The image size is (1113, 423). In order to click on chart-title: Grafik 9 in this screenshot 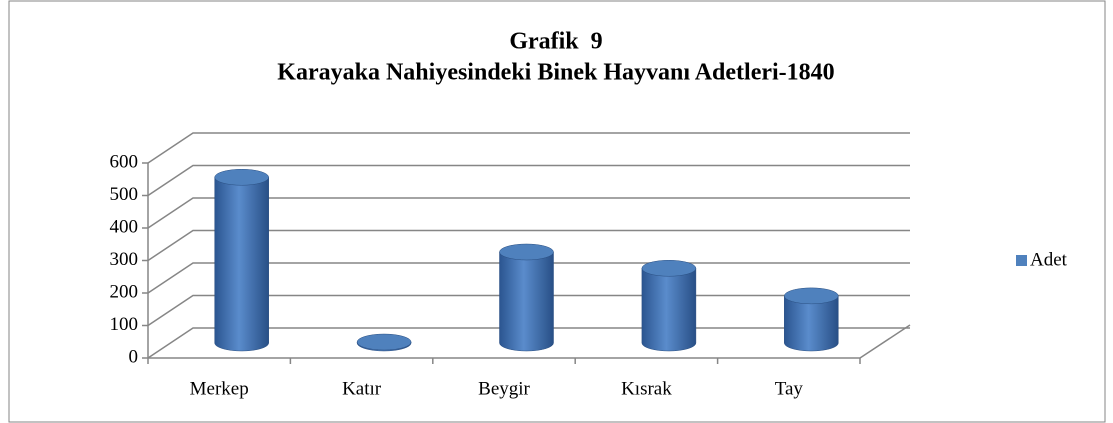, I will do `click(555, 42)`.